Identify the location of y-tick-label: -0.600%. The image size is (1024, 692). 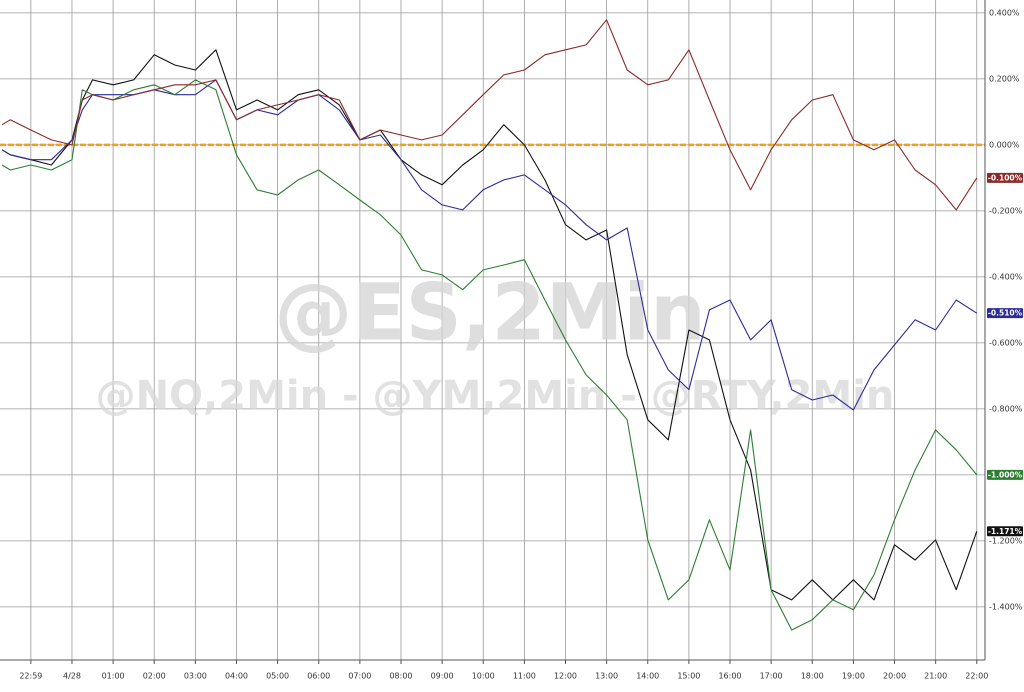
(1006, 342).